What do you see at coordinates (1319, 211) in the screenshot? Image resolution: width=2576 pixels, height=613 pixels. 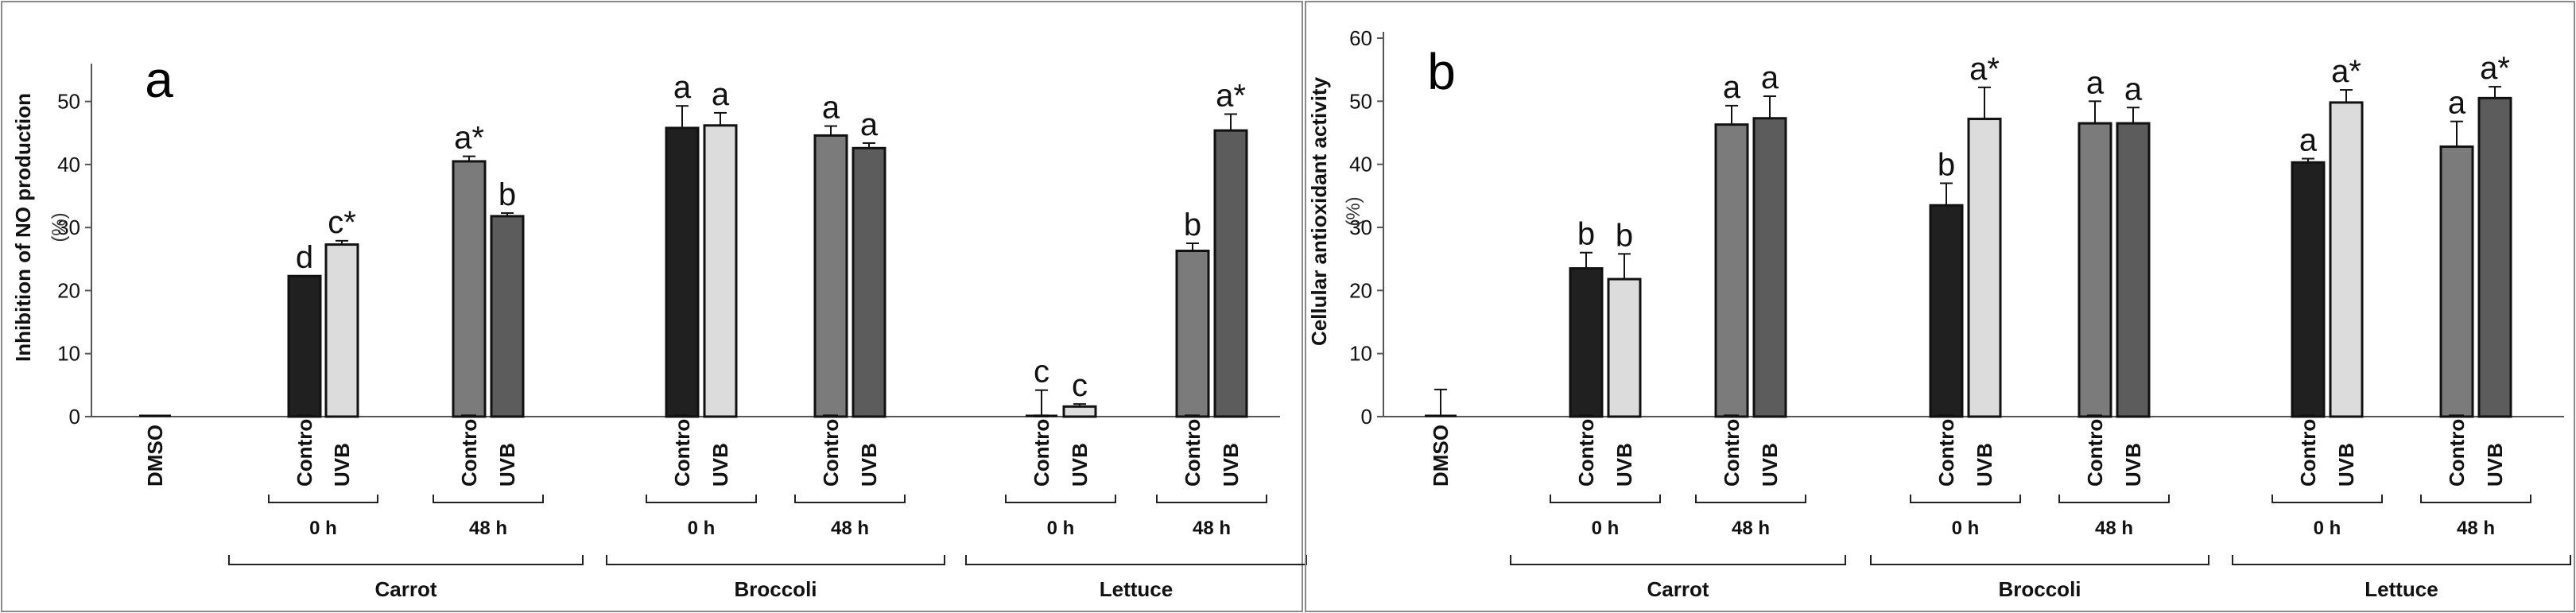 I see `y-axis-label: Cellular antioxidant activity` at bounding box center [1319, 211].